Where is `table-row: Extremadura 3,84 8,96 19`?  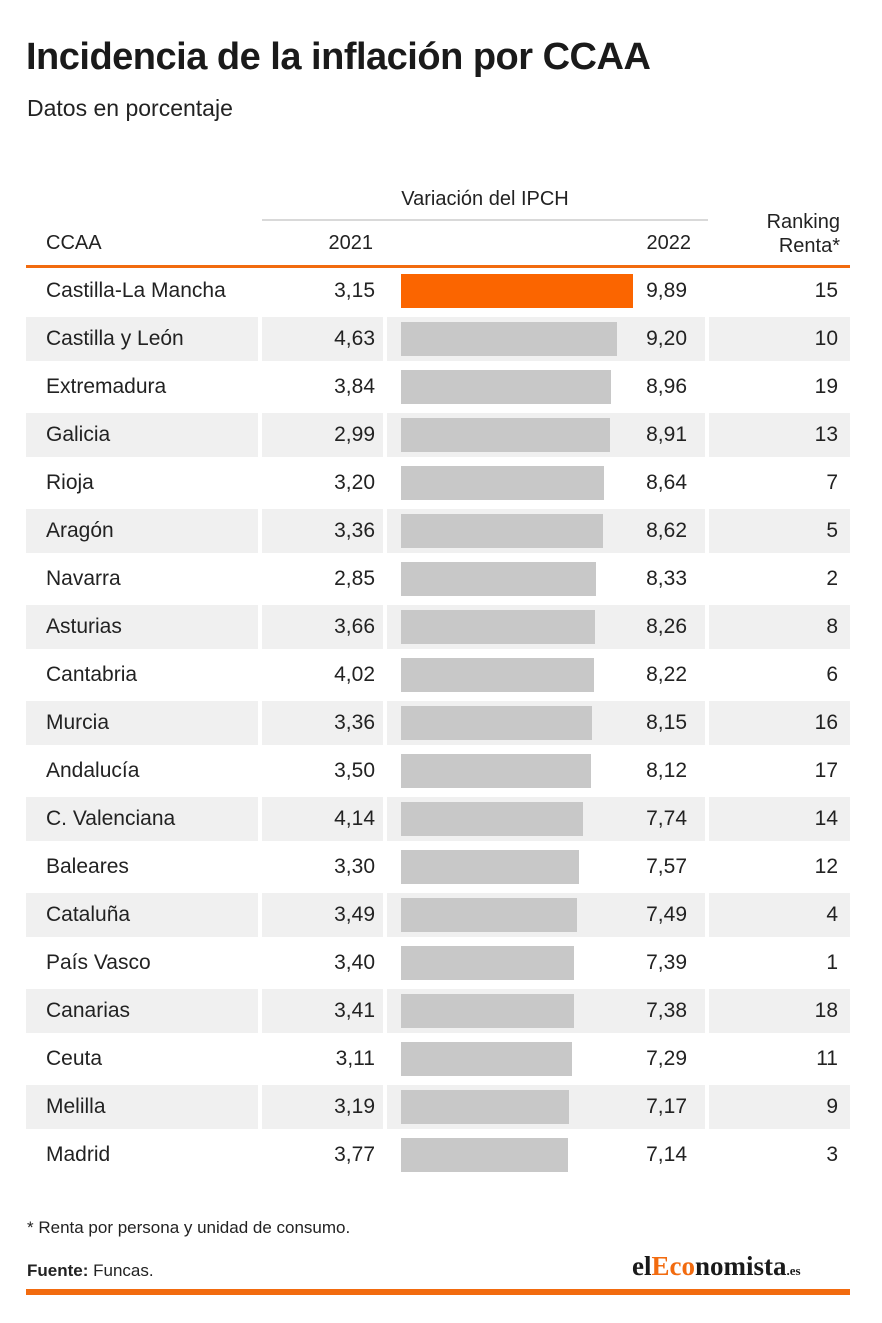 table-row: Extremadura 3,84 8,96 19 is located at coordinates (438, 387).